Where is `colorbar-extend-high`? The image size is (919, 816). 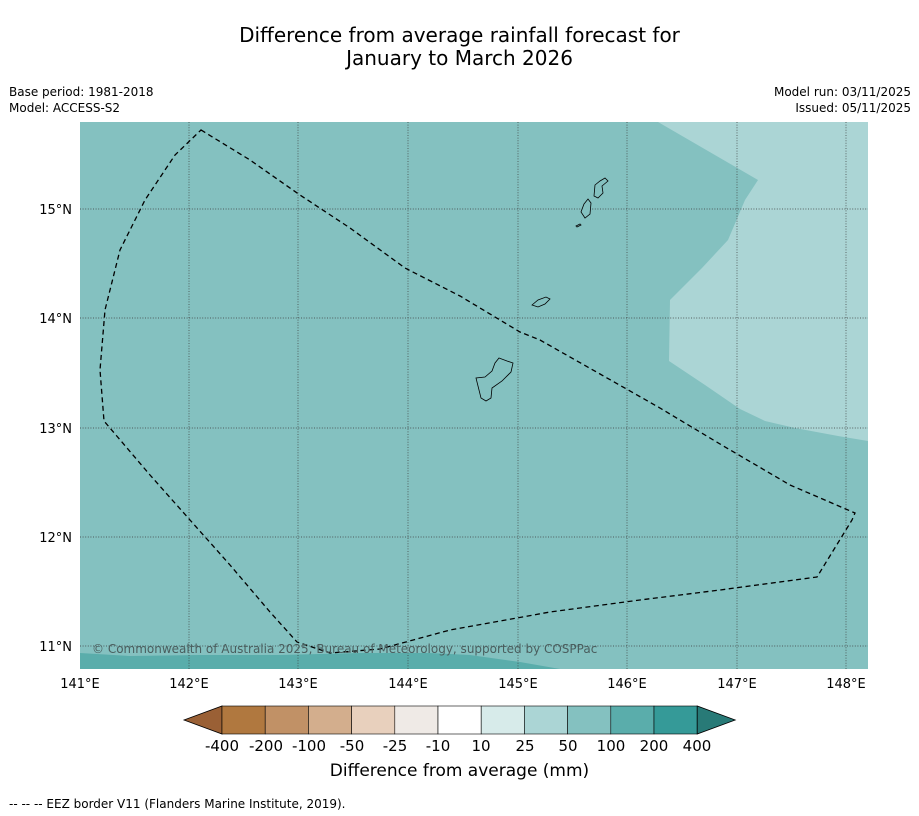
colorbar-extend-high is located at coordinates (716, 720).